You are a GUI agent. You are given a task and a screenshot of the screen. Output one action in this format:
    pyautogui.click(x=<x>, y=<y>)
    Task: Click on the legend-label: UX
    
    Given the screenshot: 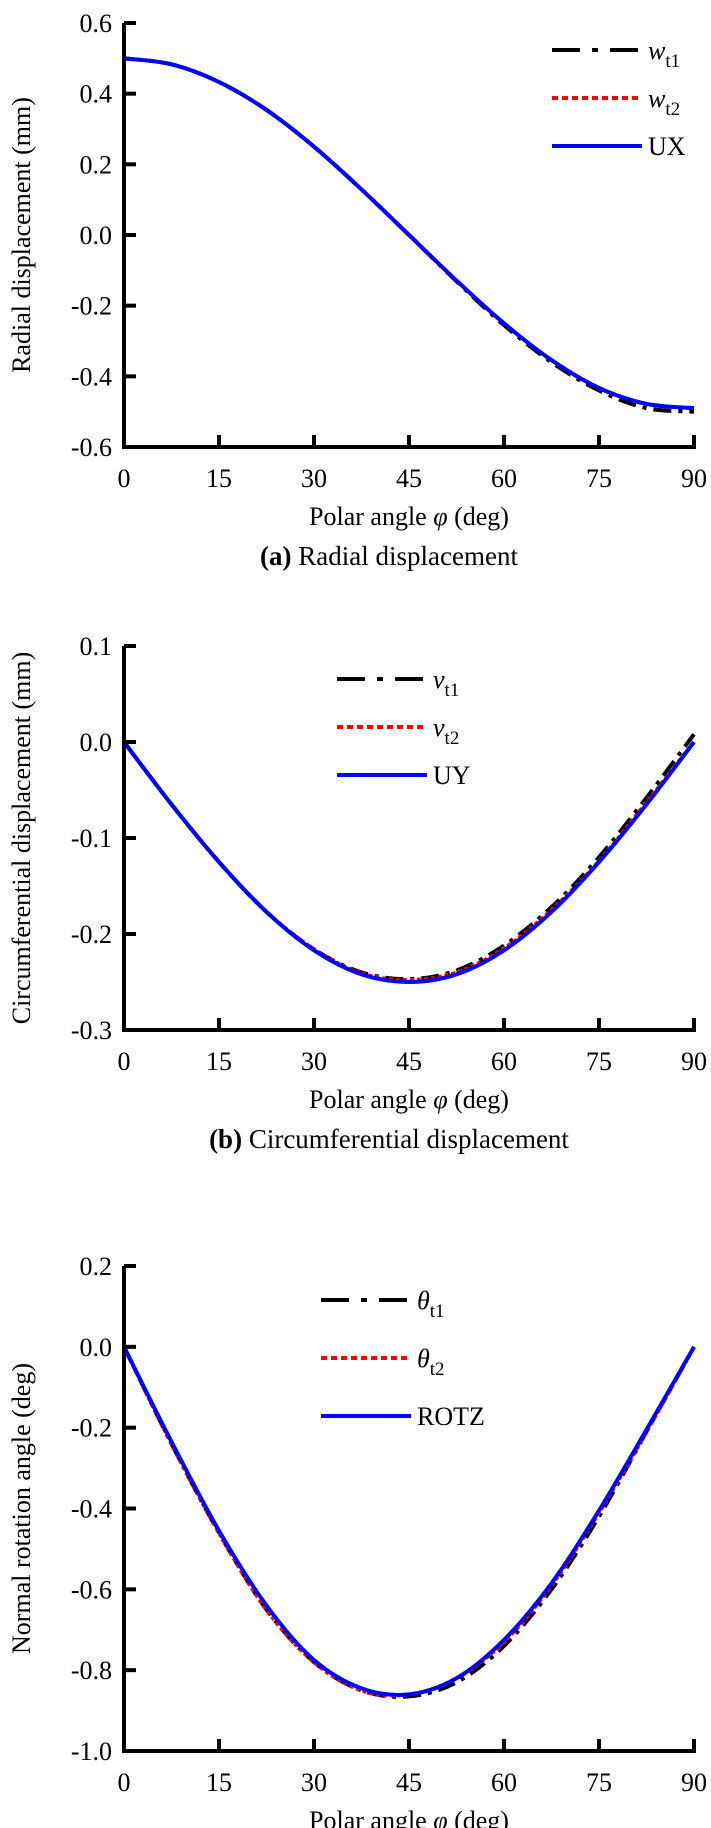 What is the action you would take?
    pyautogui.click(x=667, y=146)
    